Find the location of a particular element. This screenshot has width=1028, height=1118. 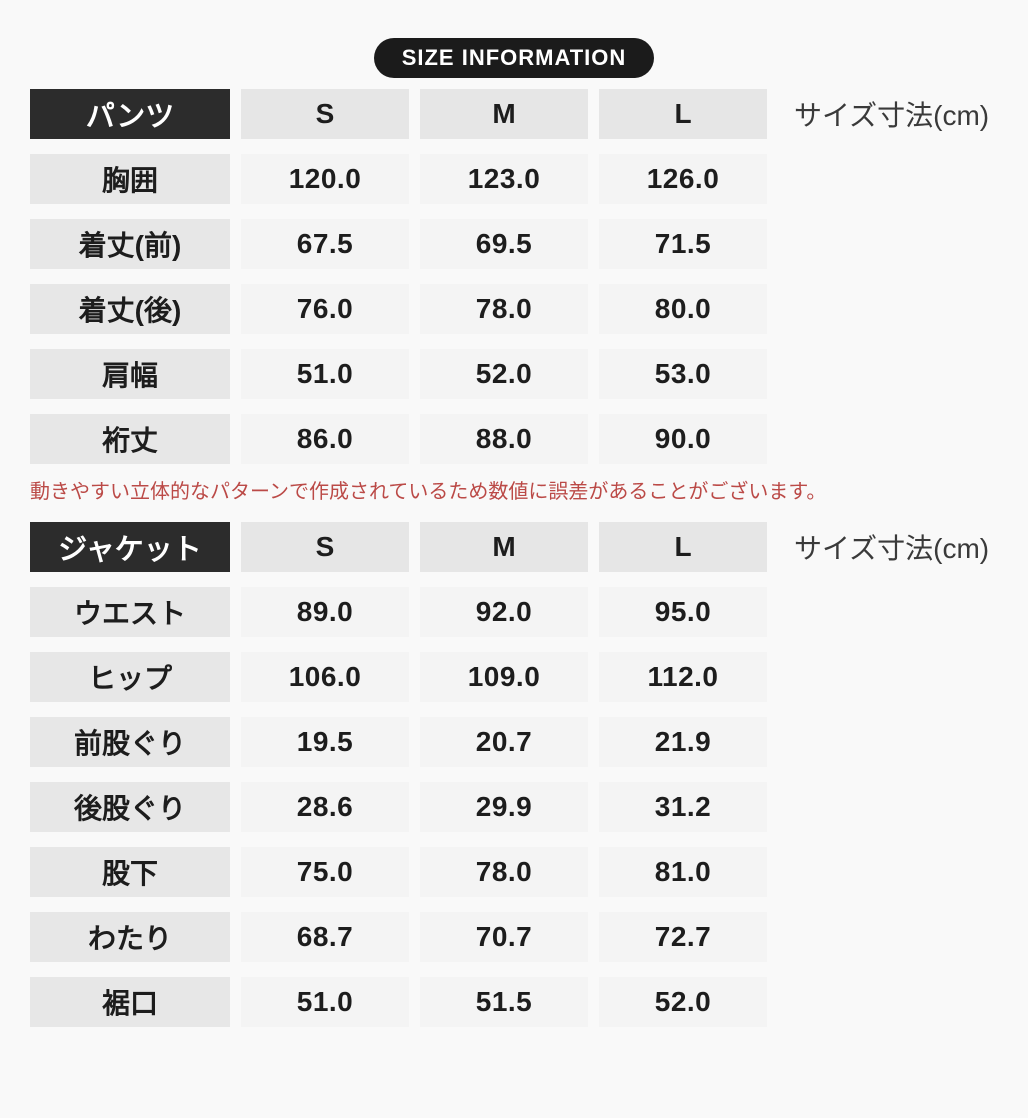

measurement-value: 51.5 is located at coordinates (504, 1002).